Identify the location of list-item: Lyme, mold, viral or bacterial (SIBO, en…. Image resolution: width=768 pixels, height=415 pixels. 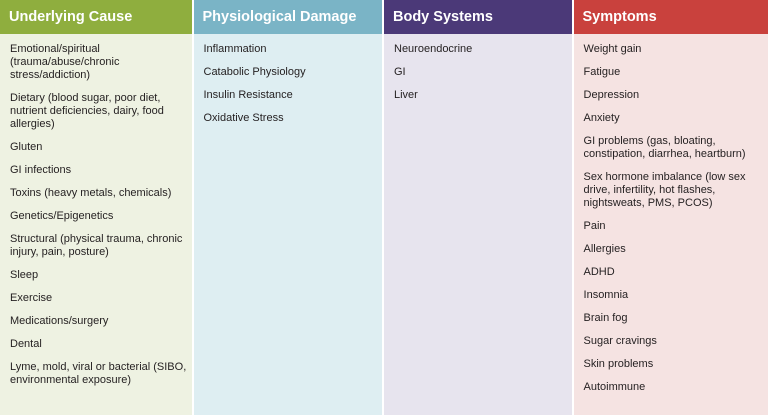
(98, 373).